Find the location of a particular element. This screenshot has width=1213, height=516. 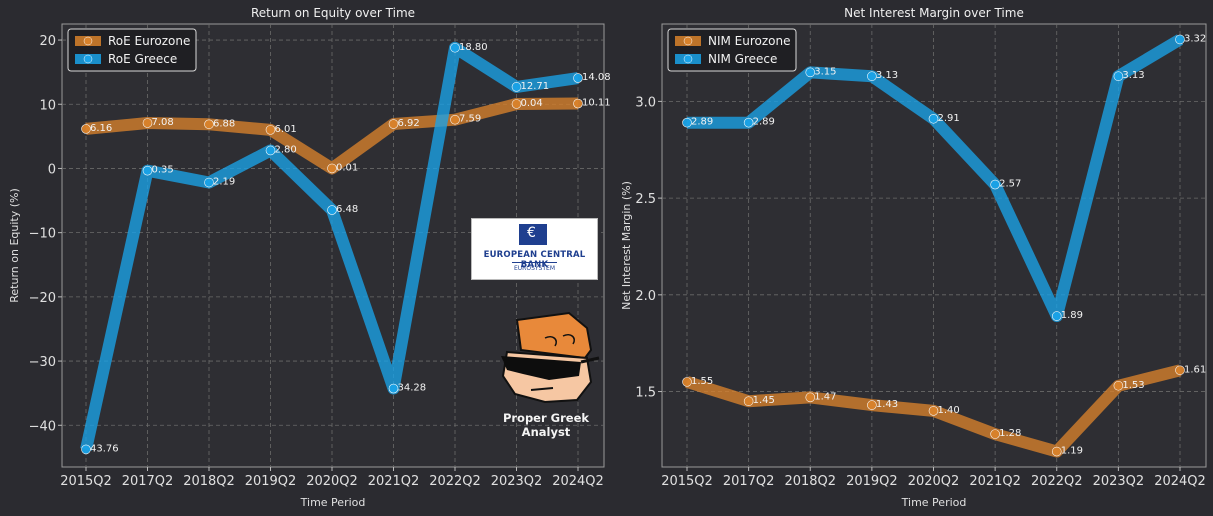

data-label: 1.89 is located at coordinates (1072, 315).